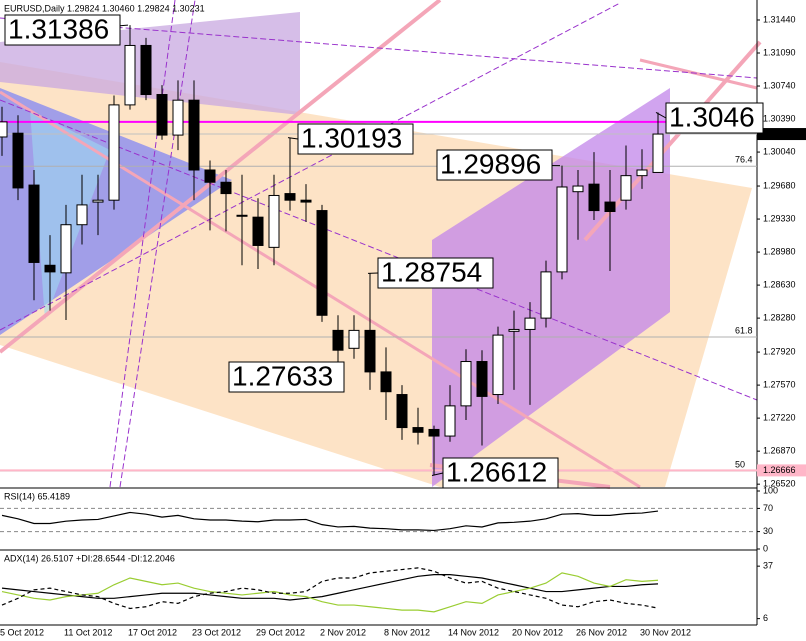  I want to click on fib-label: 61.8, so click(744, 330).